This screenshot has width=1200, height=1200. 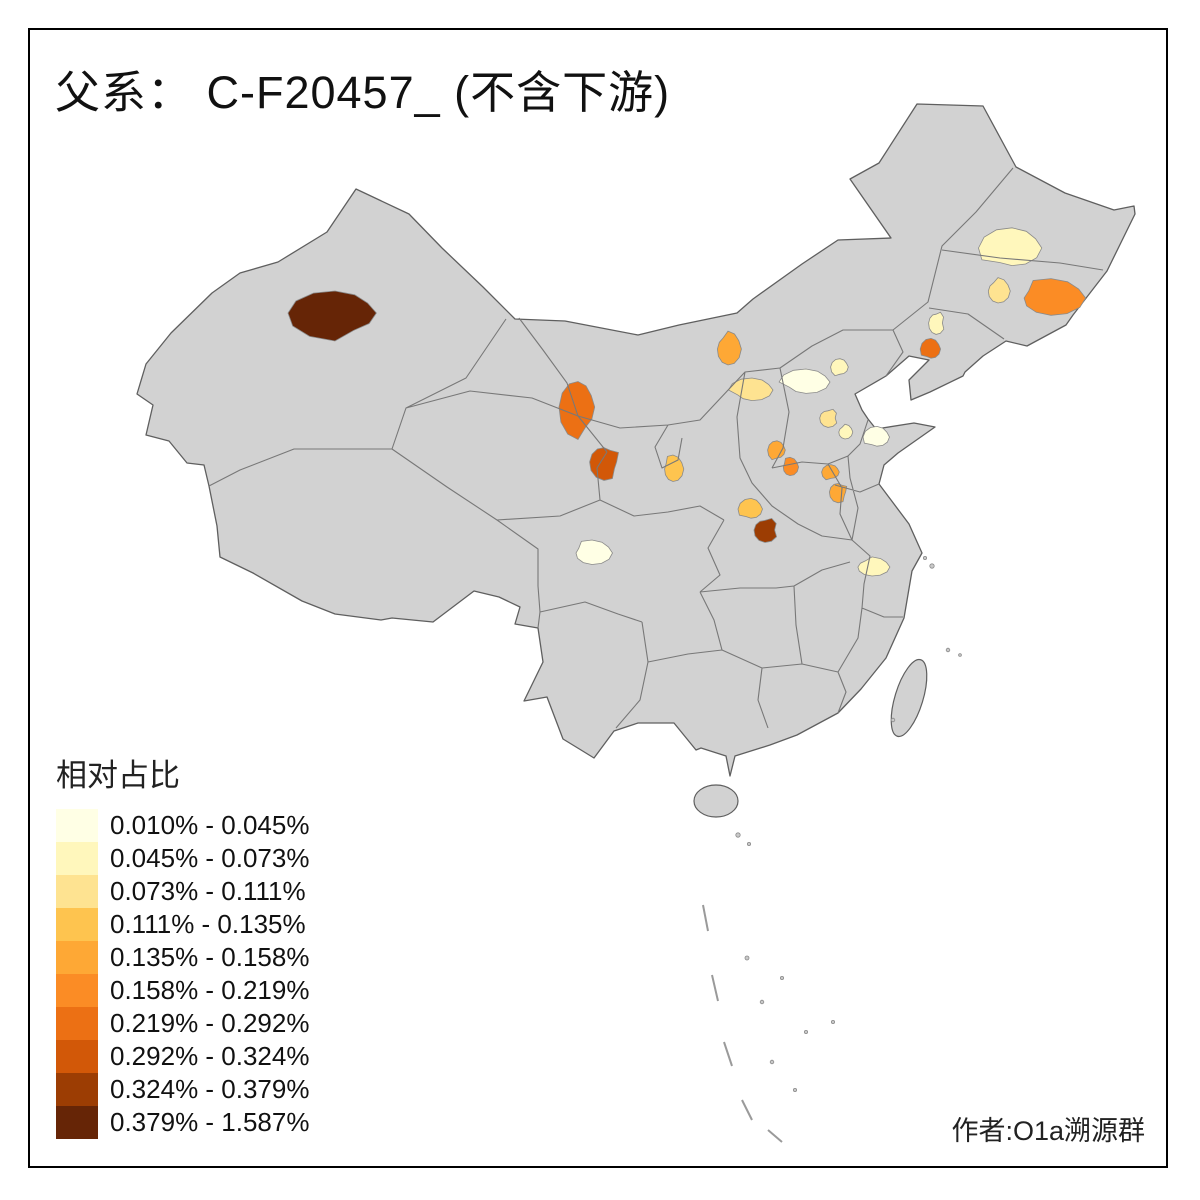 I want to click on legend-item: 0.324% - 0.379%, so click(x=182, y=1089).